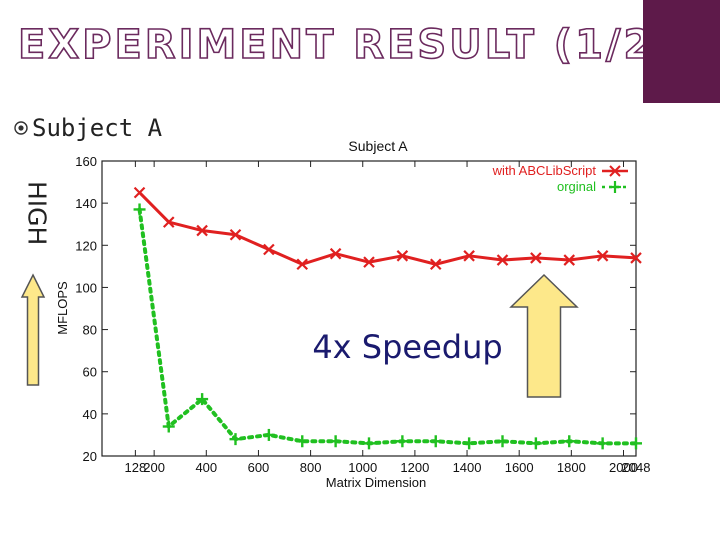  I want to click on corner-decoration, so click(681, 51).